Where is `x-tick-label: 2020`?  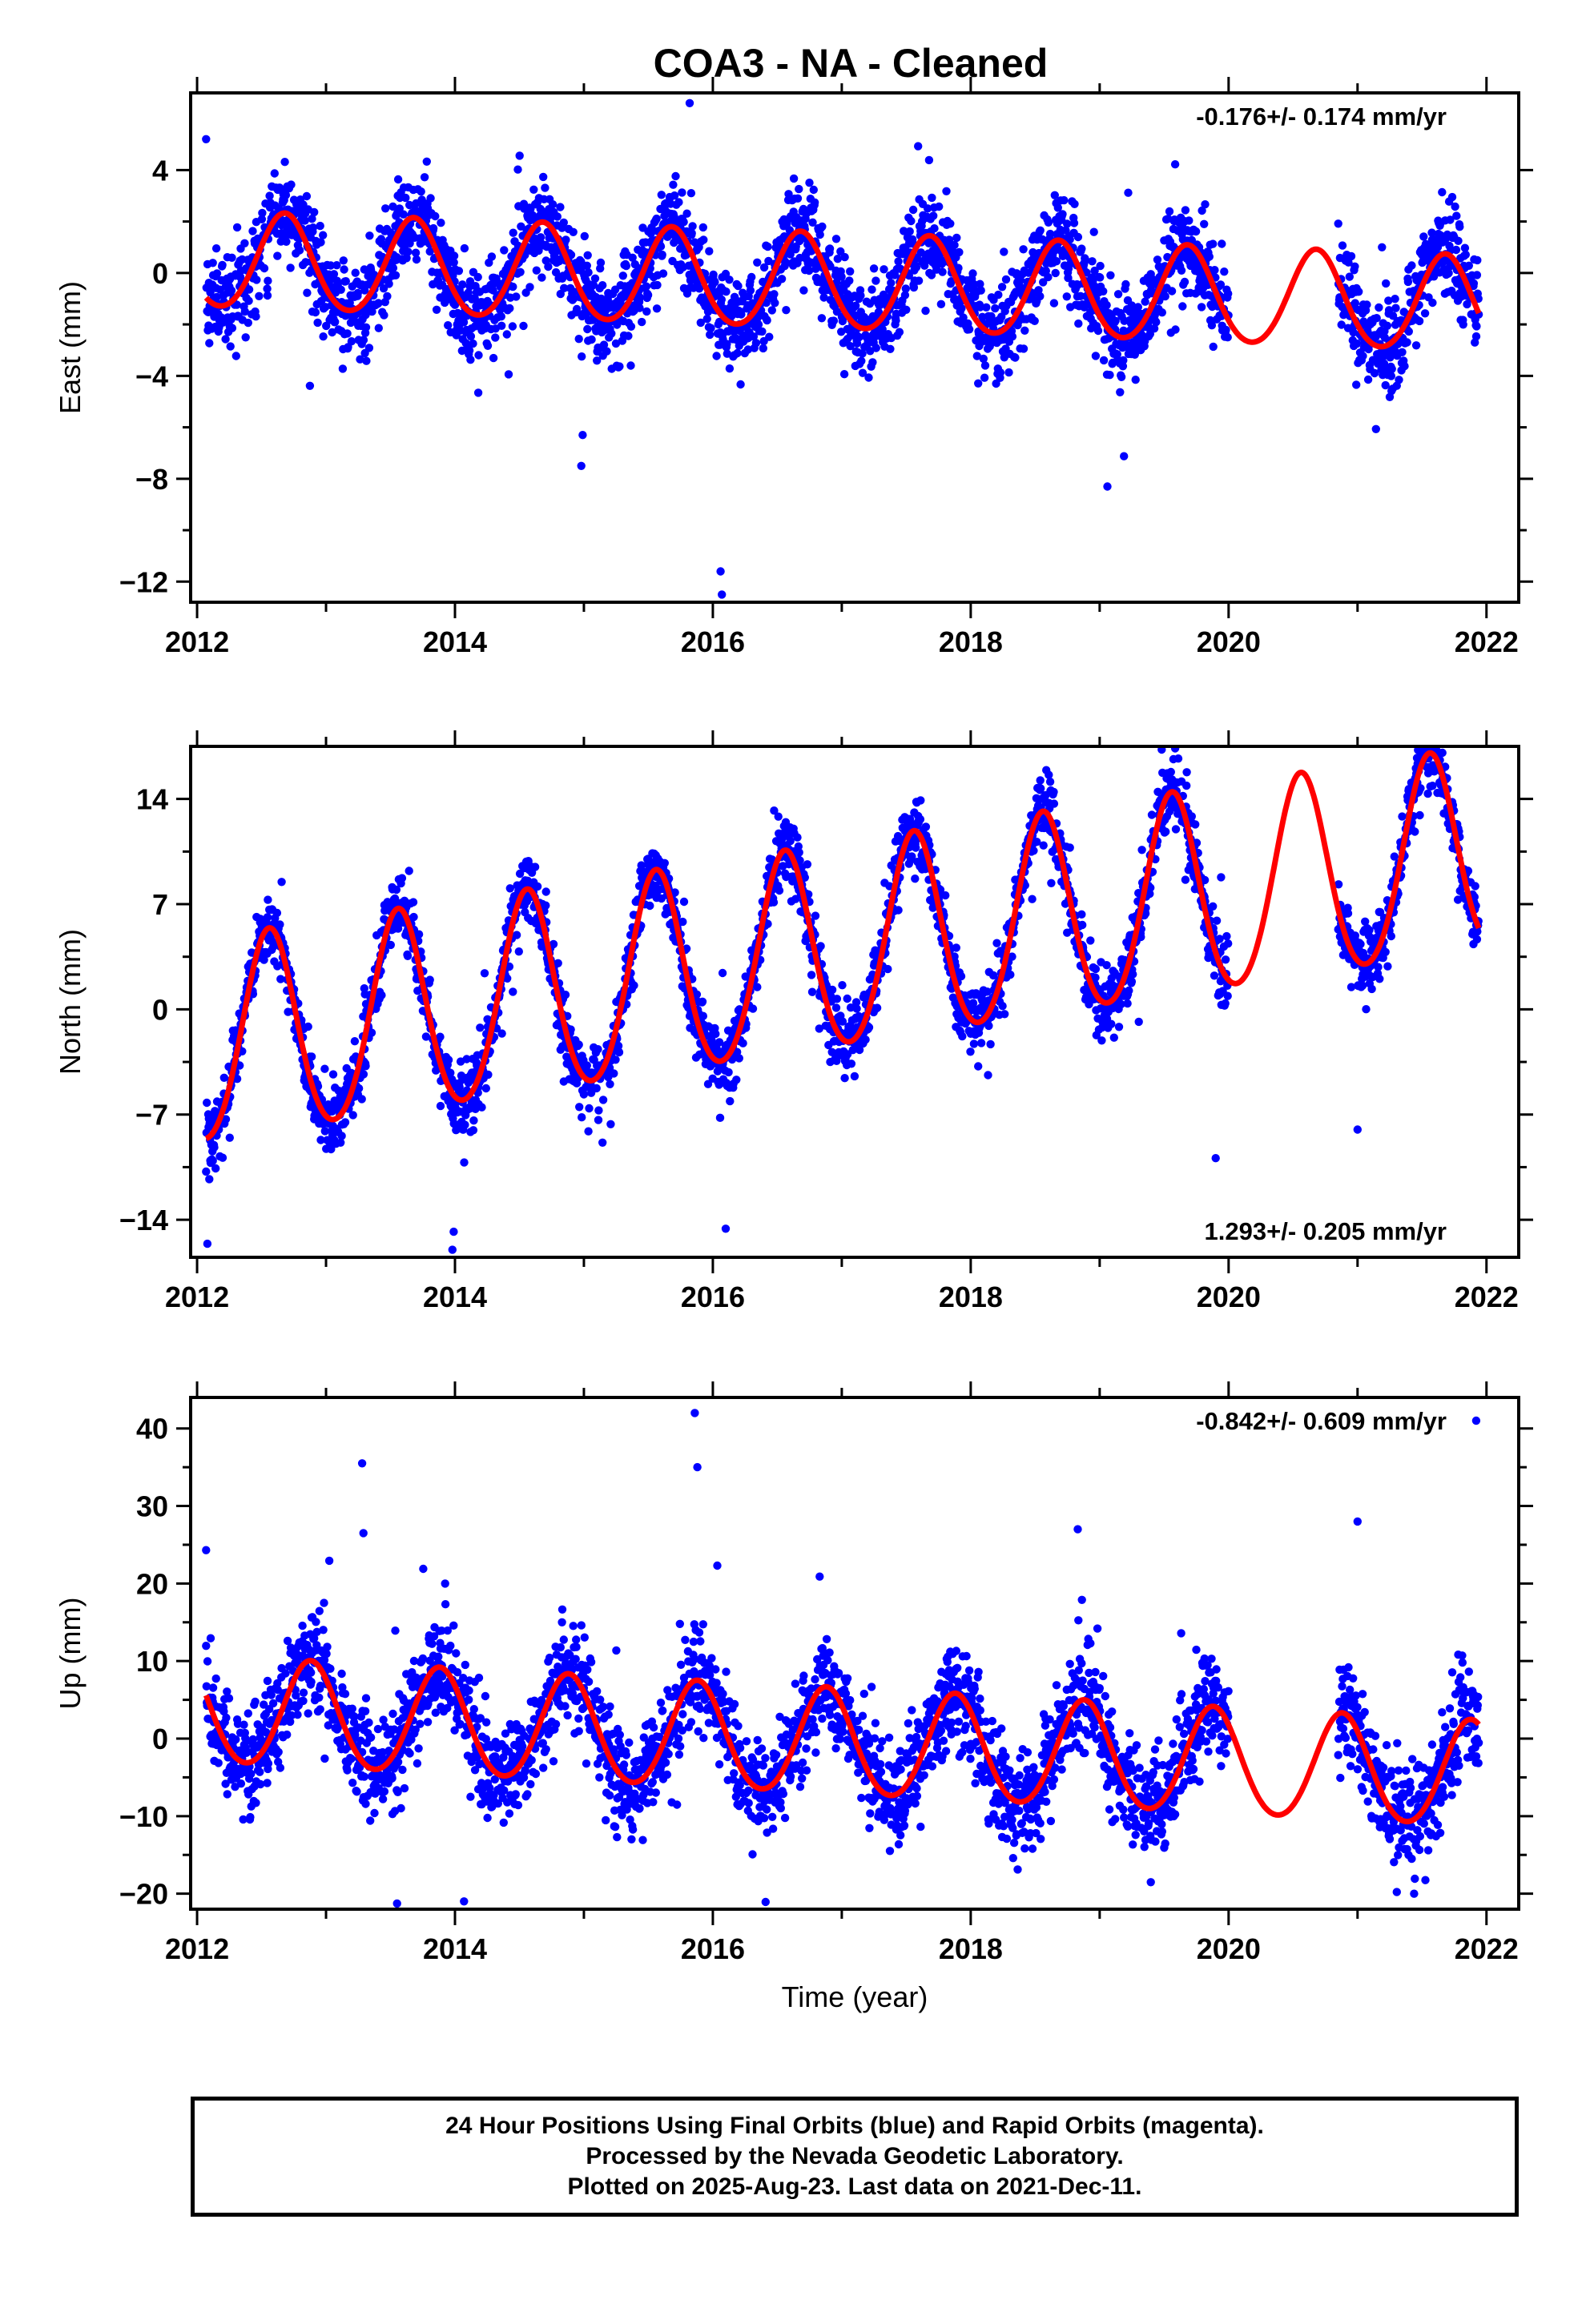
x-tick-label: 2020 is located at coordinates (1229, 641).